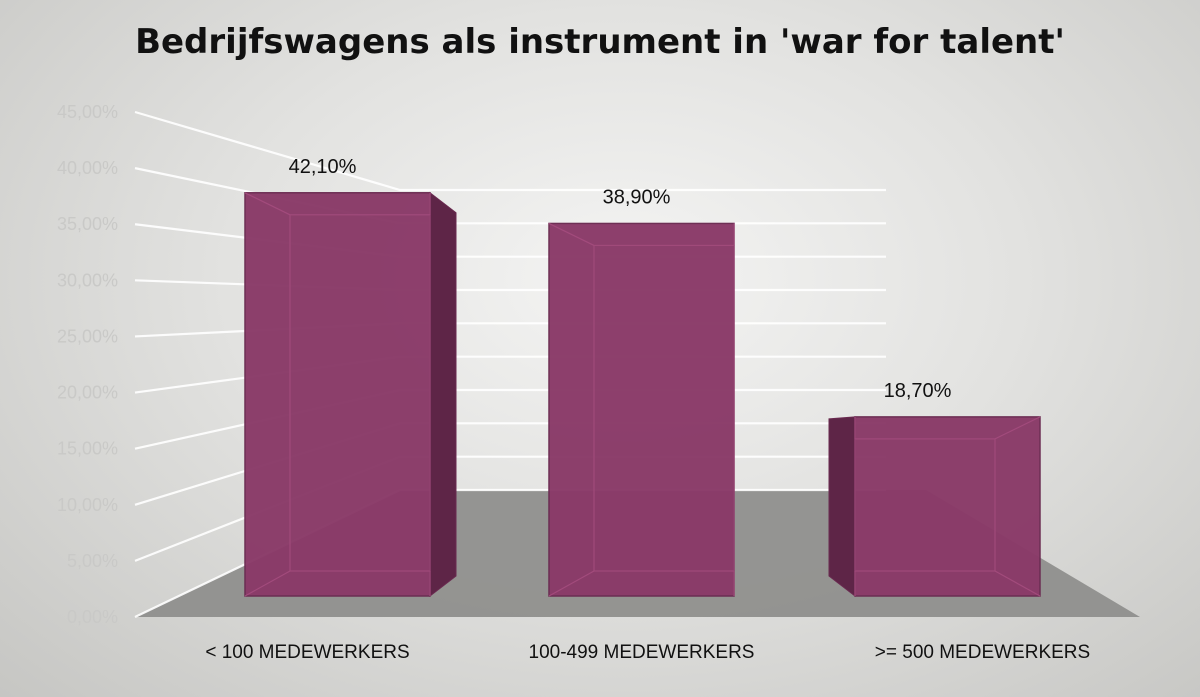 This screenshot has width=1200, height=697. Describe the element at coordinates (87, 112) in the screenshot. I see `y-tick-label: 45,00%` at that location.